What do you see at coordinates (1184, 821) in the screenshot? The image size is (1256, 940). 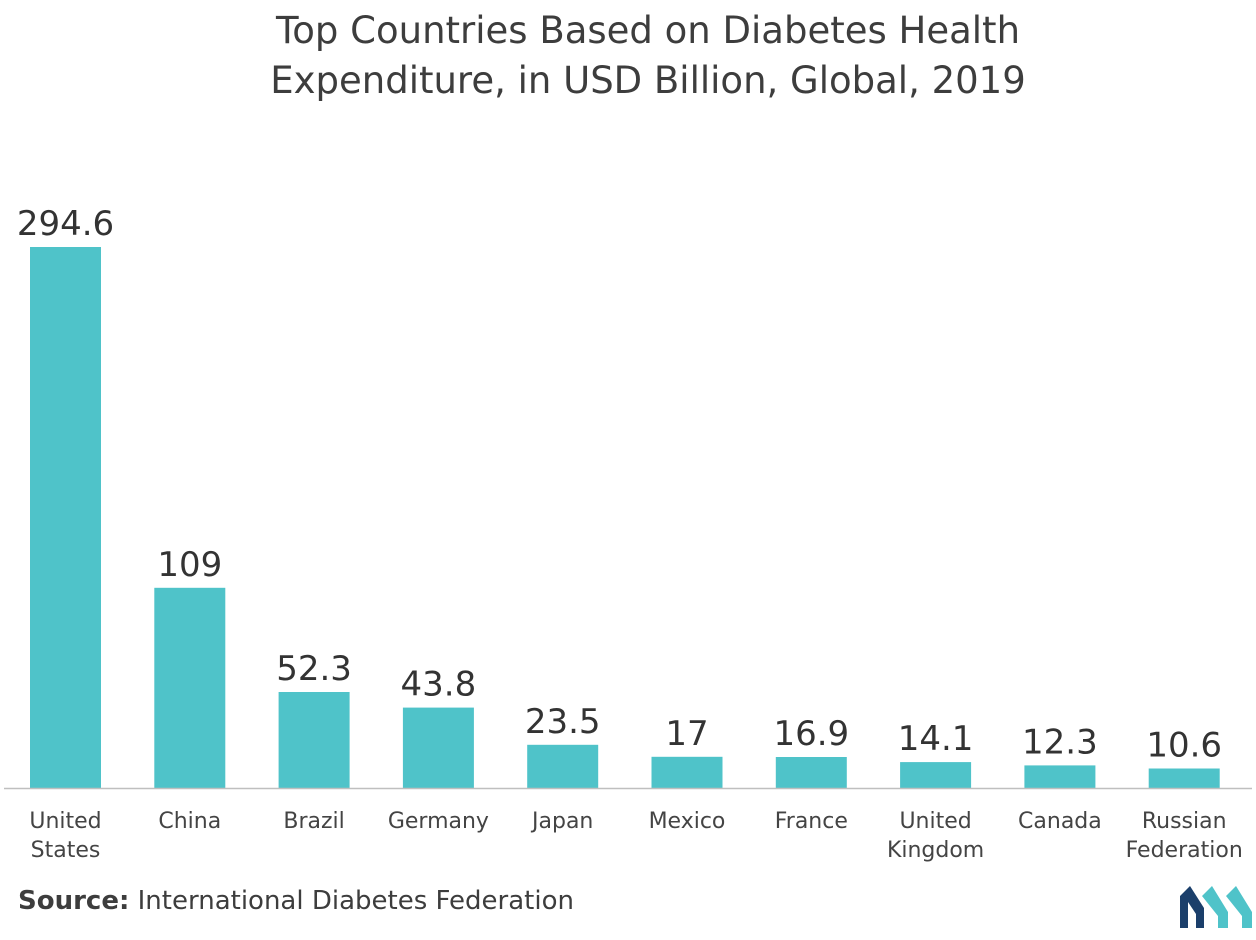 I see `category-label-9-line-0: Russian` at bounding box center [1184, 821].